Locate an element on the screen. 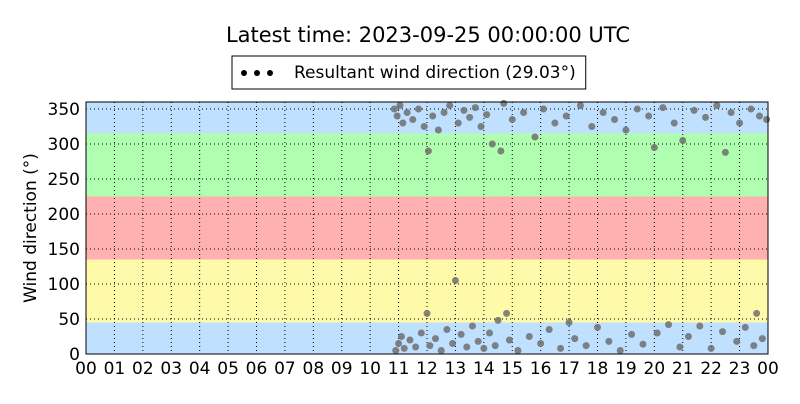  x-tick-label: 12 is located at coordinates (427, 369).